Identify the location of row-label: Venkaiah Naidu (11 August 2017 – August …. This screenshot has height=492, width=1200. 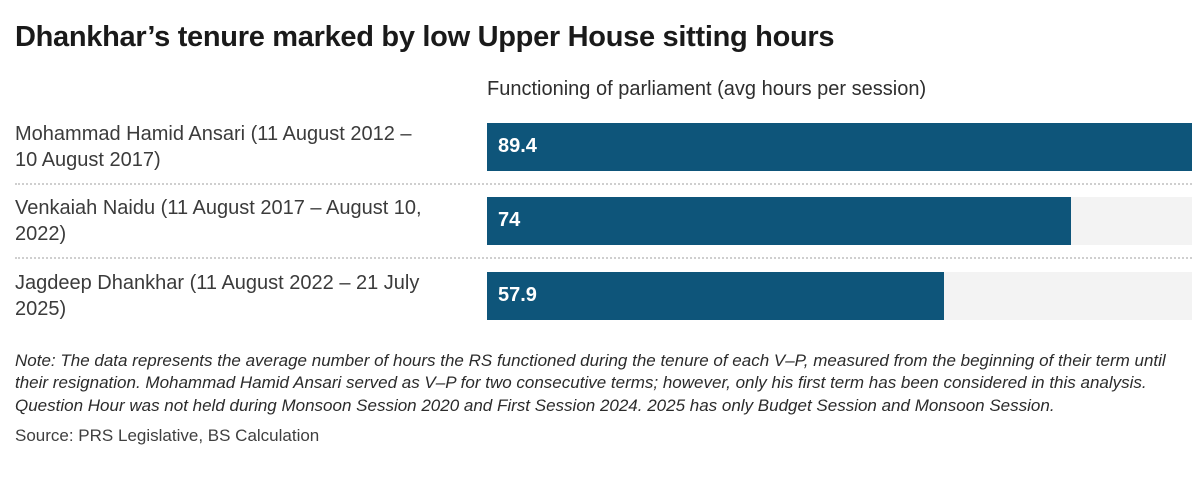
(218, 220).